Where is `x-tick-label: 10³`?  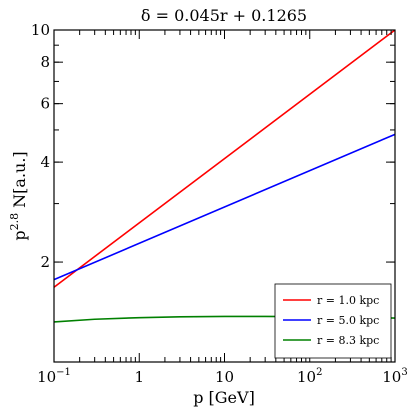 x-tick-label: 10³ is located at coordinates (394, 376).